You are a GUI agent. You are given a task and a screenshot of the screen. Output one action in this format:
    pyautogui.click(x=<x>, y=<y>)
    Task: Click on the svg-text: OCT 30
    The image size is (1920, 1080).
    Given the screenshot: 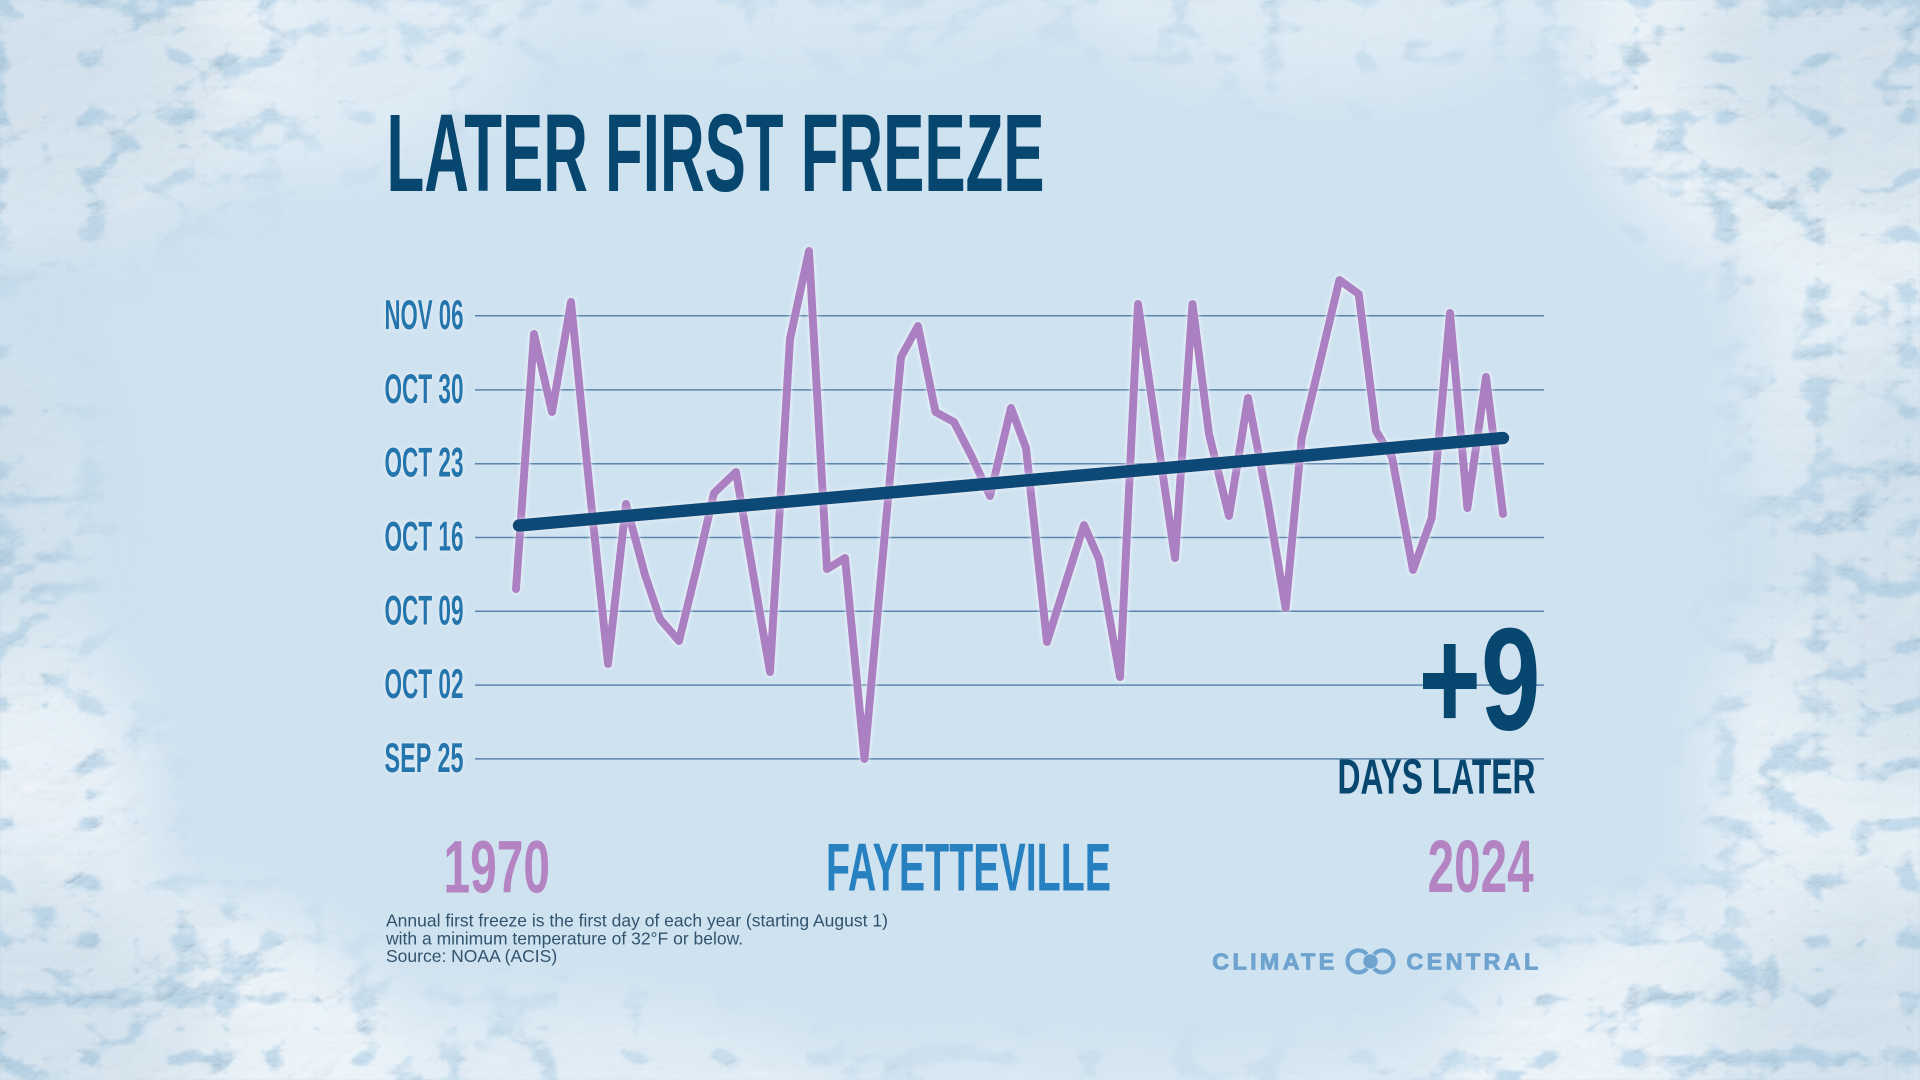 What is the action you would take?
    pyautogui.click(x=424, y=388)
    